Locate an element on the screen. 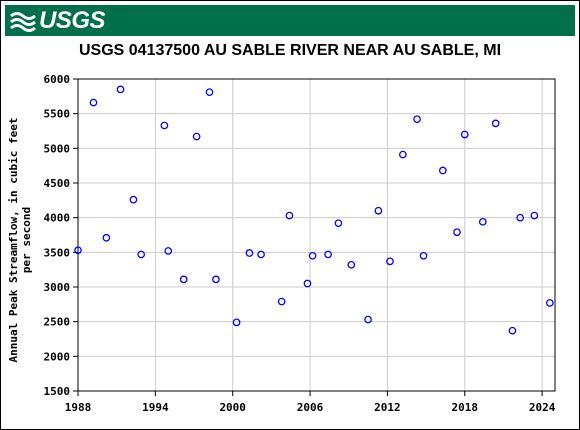 Image resolution: width=580 pixels, height=430 pixels. y-tick-label: 6000 is located at coordinates (57, 79).